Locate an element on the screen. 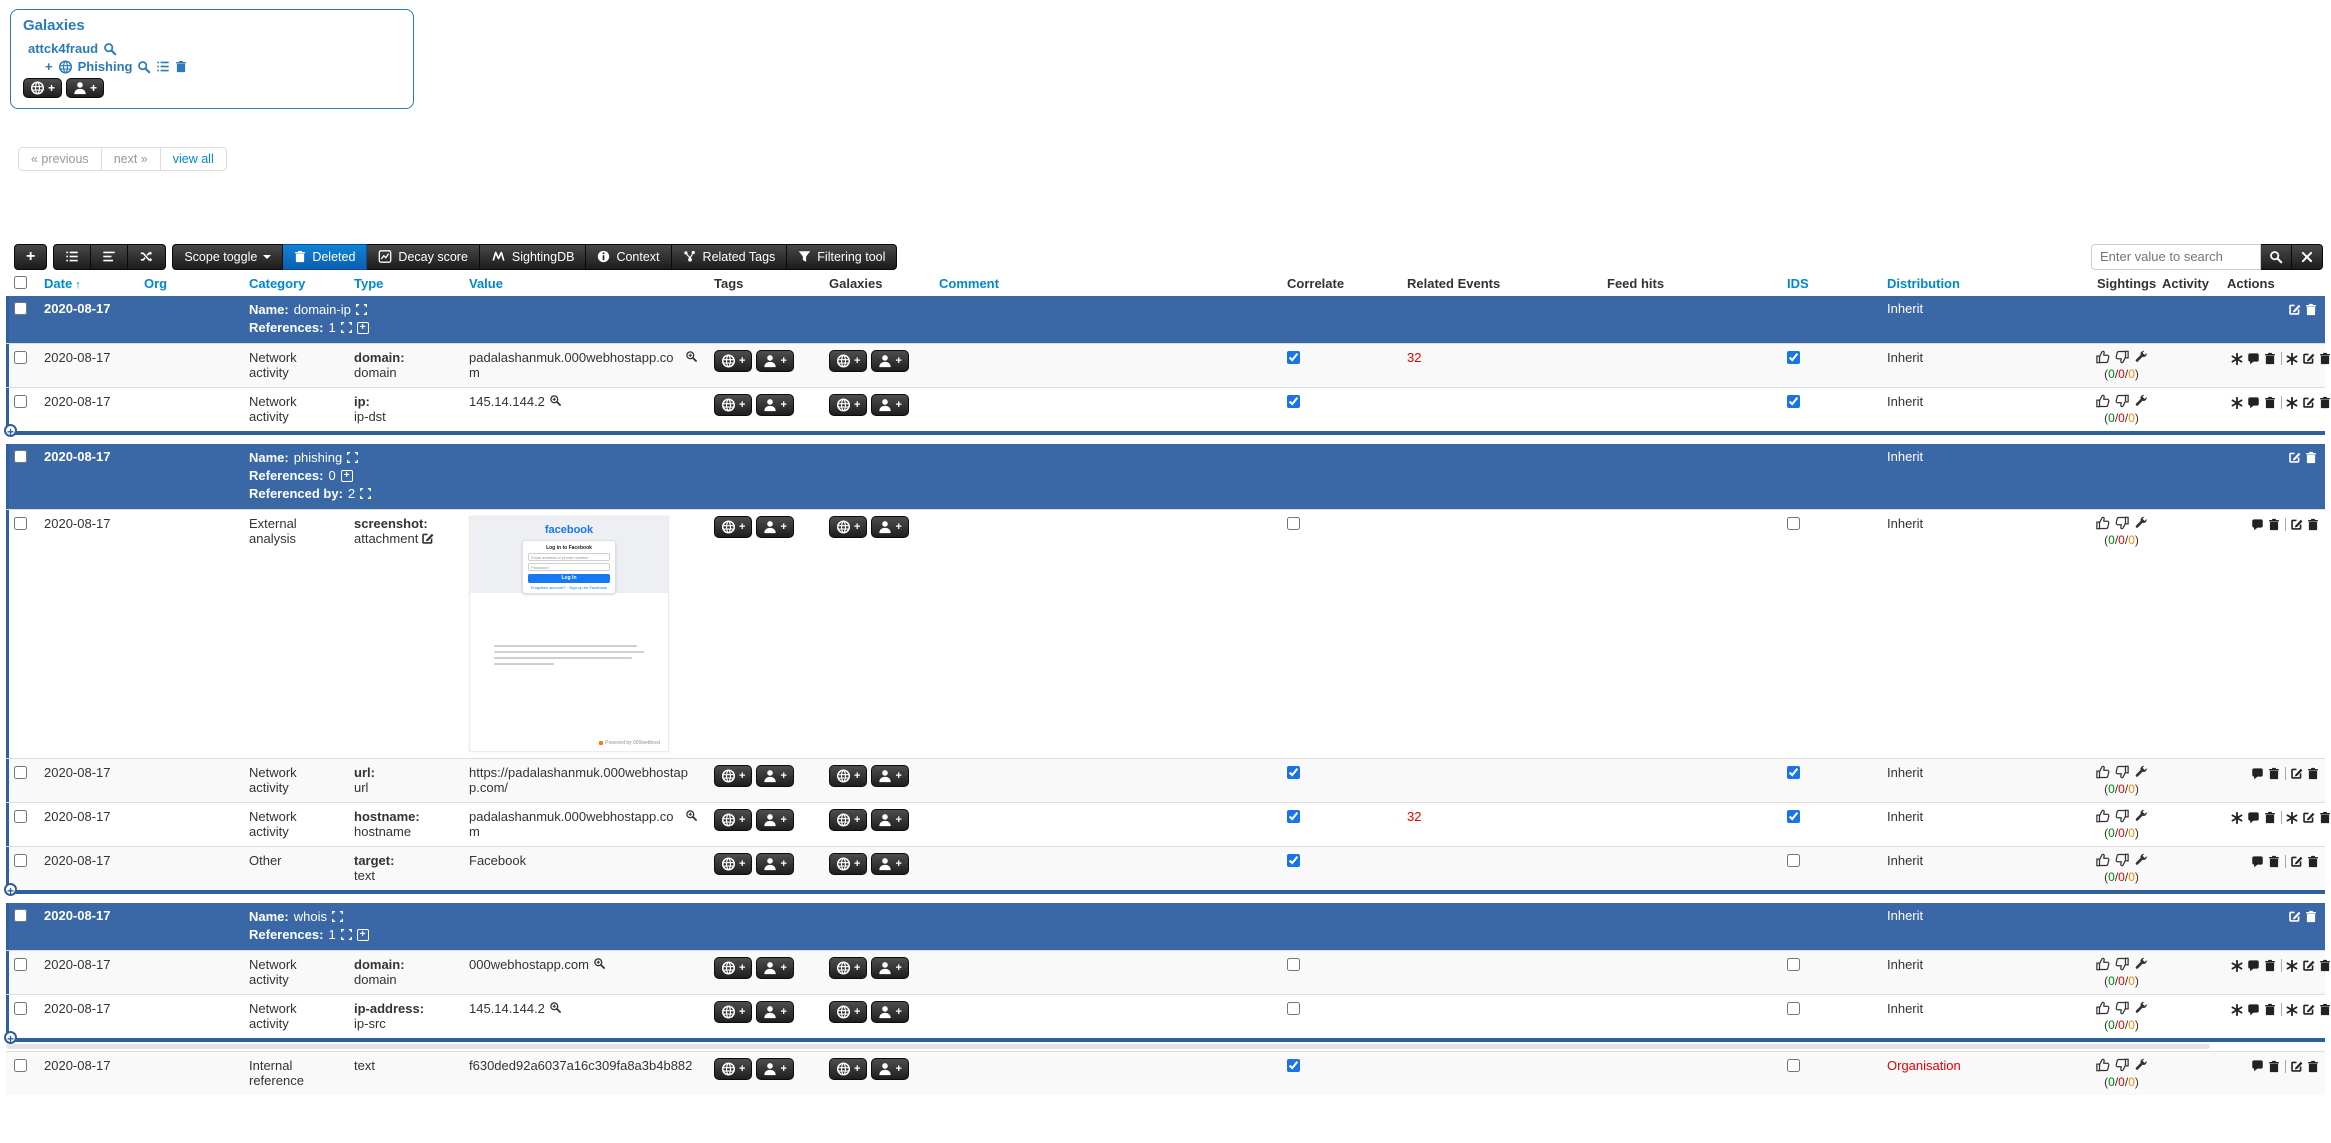  column-header-value: Value is located at coordinates (486, 283).